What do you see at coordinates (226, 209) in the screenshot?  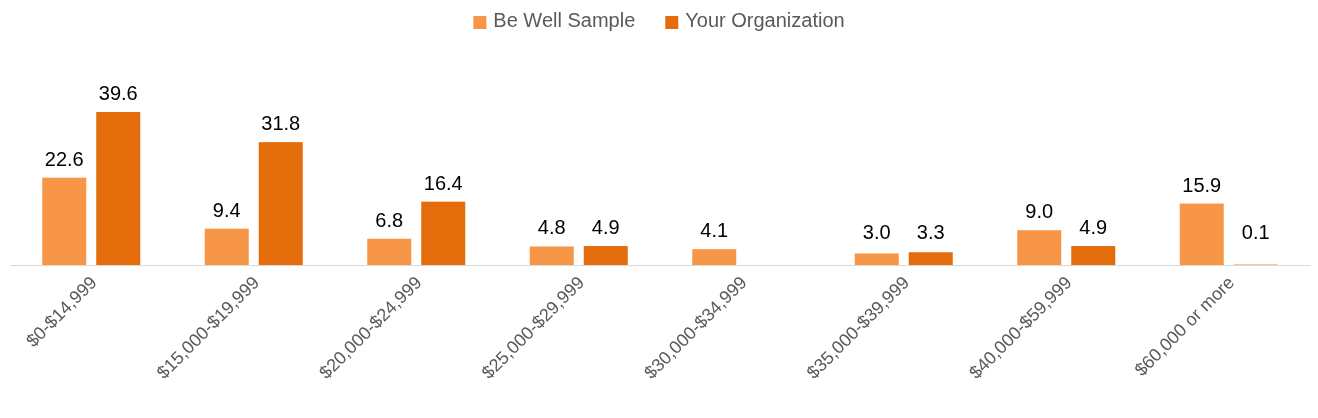 I see `data-label: 9.4` at bounding box center [226, 209].